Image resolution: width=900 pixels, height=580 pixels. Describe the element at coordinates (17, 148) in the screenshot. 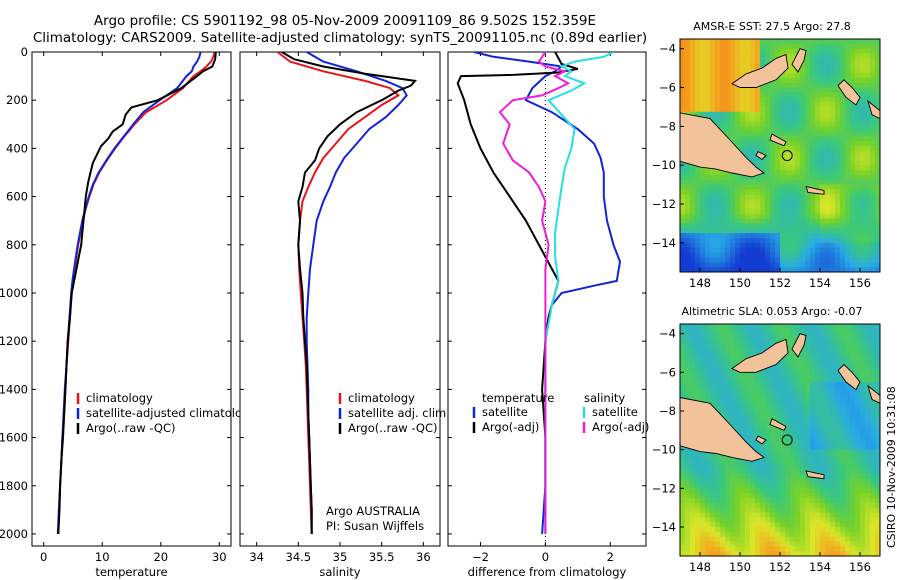

I see `depth-tick-label: 400` at that location.